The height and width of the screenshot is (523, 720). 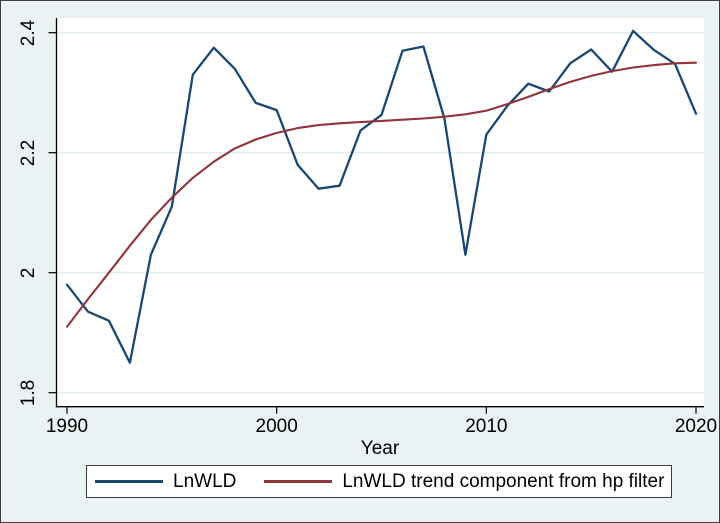 What do you see at coordinates (205, 481) in the screenshot?
I see `legend-label-lnwld: LnWLD` at bounding box center [205, 481].